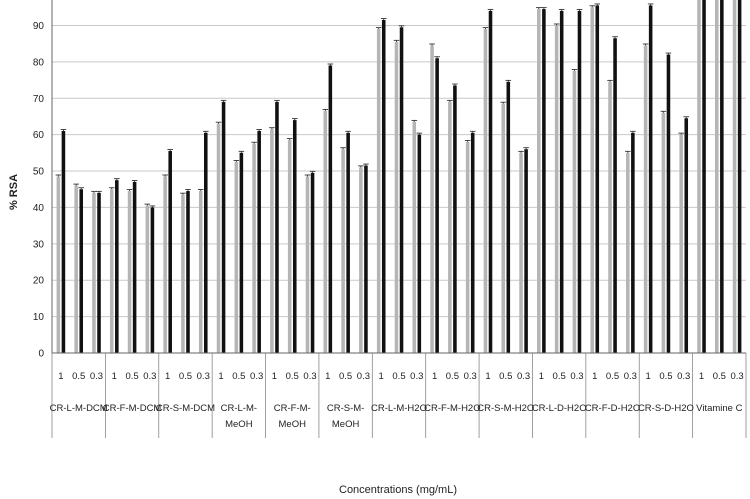 This screenshot has height=499, width=750. Describe the element at coordinates (39, 99) in the screenshot. I see `y-tick-label: 70` at that location.